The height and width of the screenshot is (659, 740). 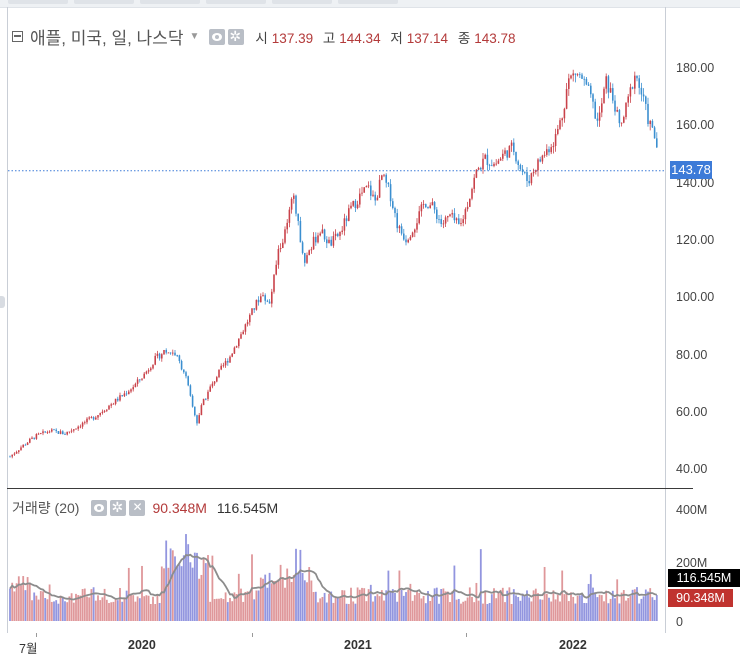 I want to click on chevron-down-icon: ▼, so click(x=194, y=36).